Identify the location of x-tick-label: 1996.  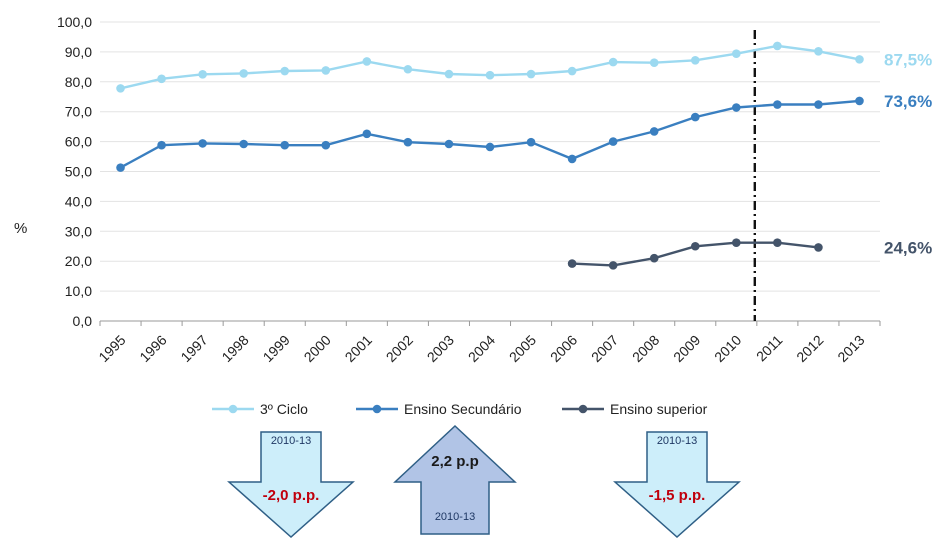
(152, 348).